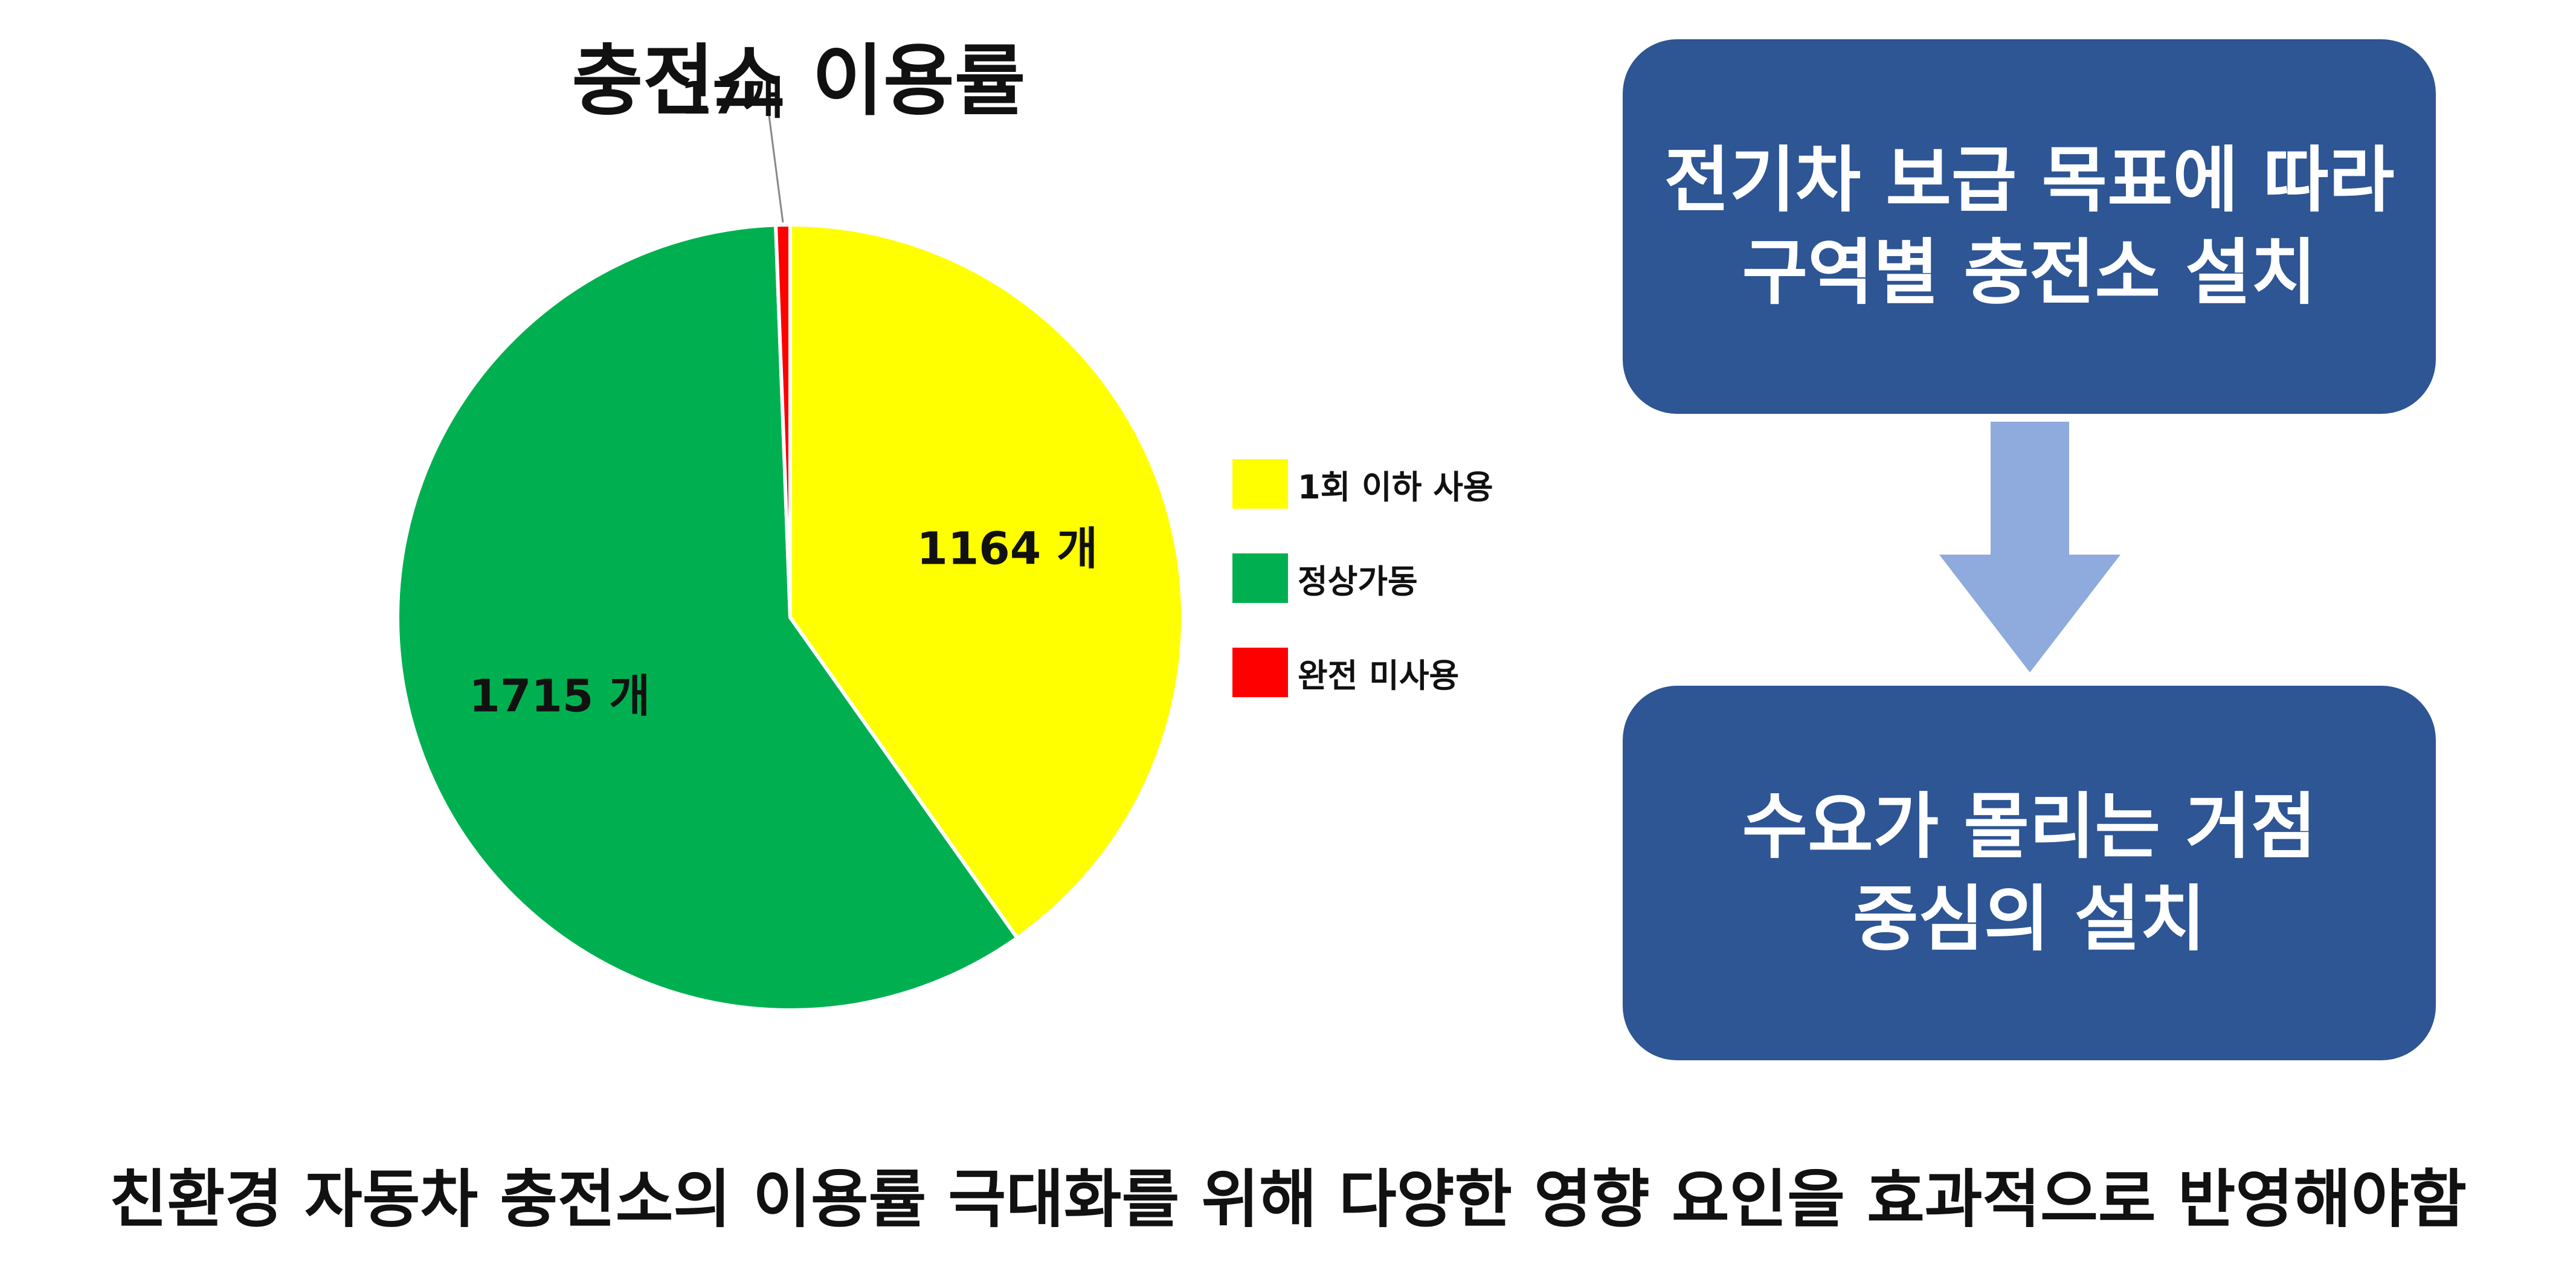 The width and height of the screenshot is (2576, 1279). Describe the element at coordinates (2030, 873) in the screenshot. I see `flow-box-proposed: 수요가 몰리는 거점 중심의 설치` at that location.